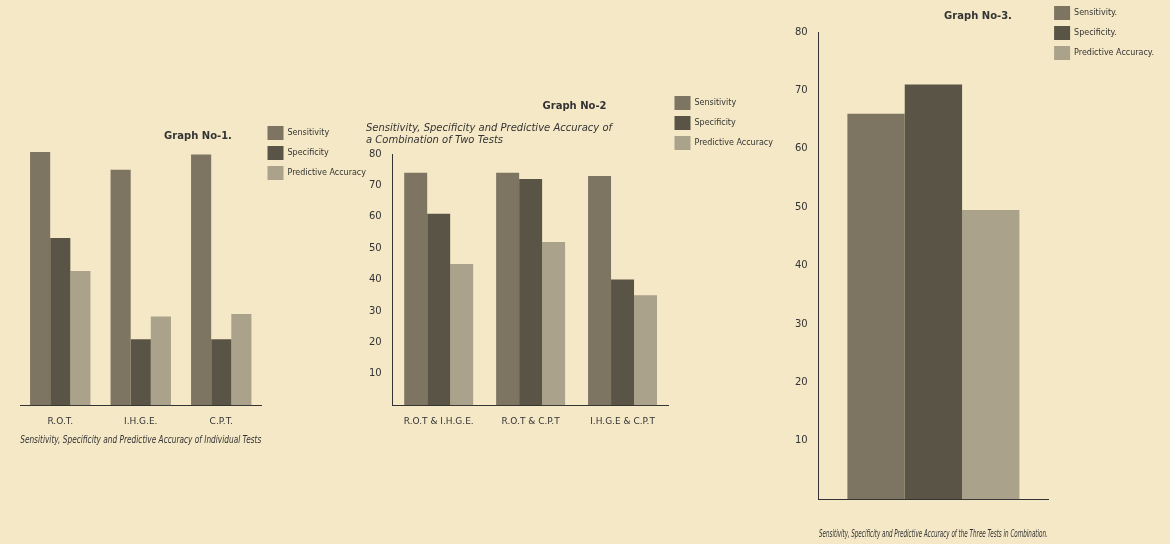  What do you see at coordinates (490, 133) in the screenshot?
I see `chart-subtitle: Sensitivity, Specificity and Predictive Accuracy of a Combination of Two Tests` at bounding box center [490, 133].